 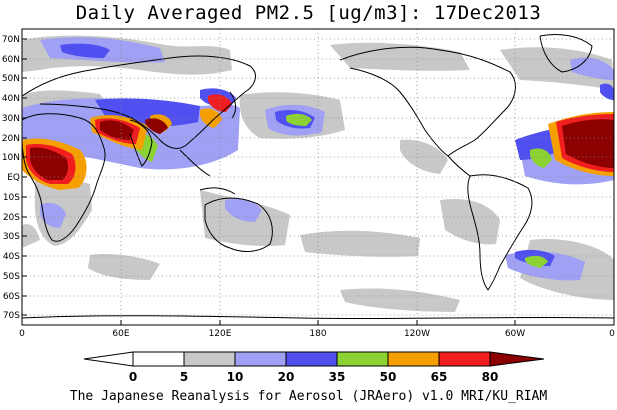 I want to click on lat-label: 40S, so click(x=11, y=257).